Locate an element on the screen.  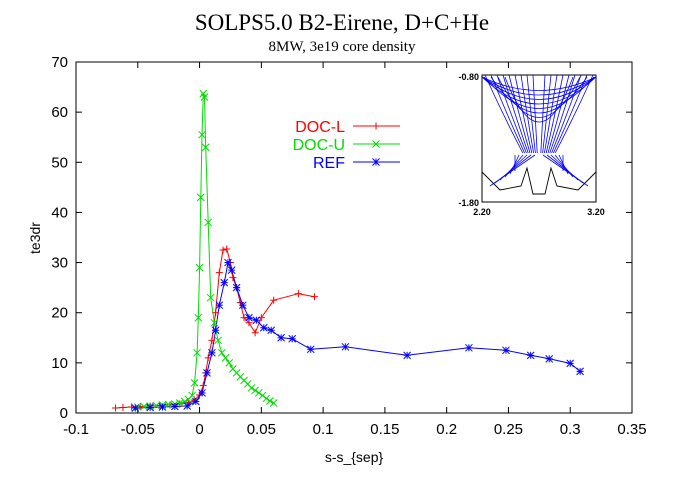
y-axis-label: te3dr is located at coordinates (35, 238).